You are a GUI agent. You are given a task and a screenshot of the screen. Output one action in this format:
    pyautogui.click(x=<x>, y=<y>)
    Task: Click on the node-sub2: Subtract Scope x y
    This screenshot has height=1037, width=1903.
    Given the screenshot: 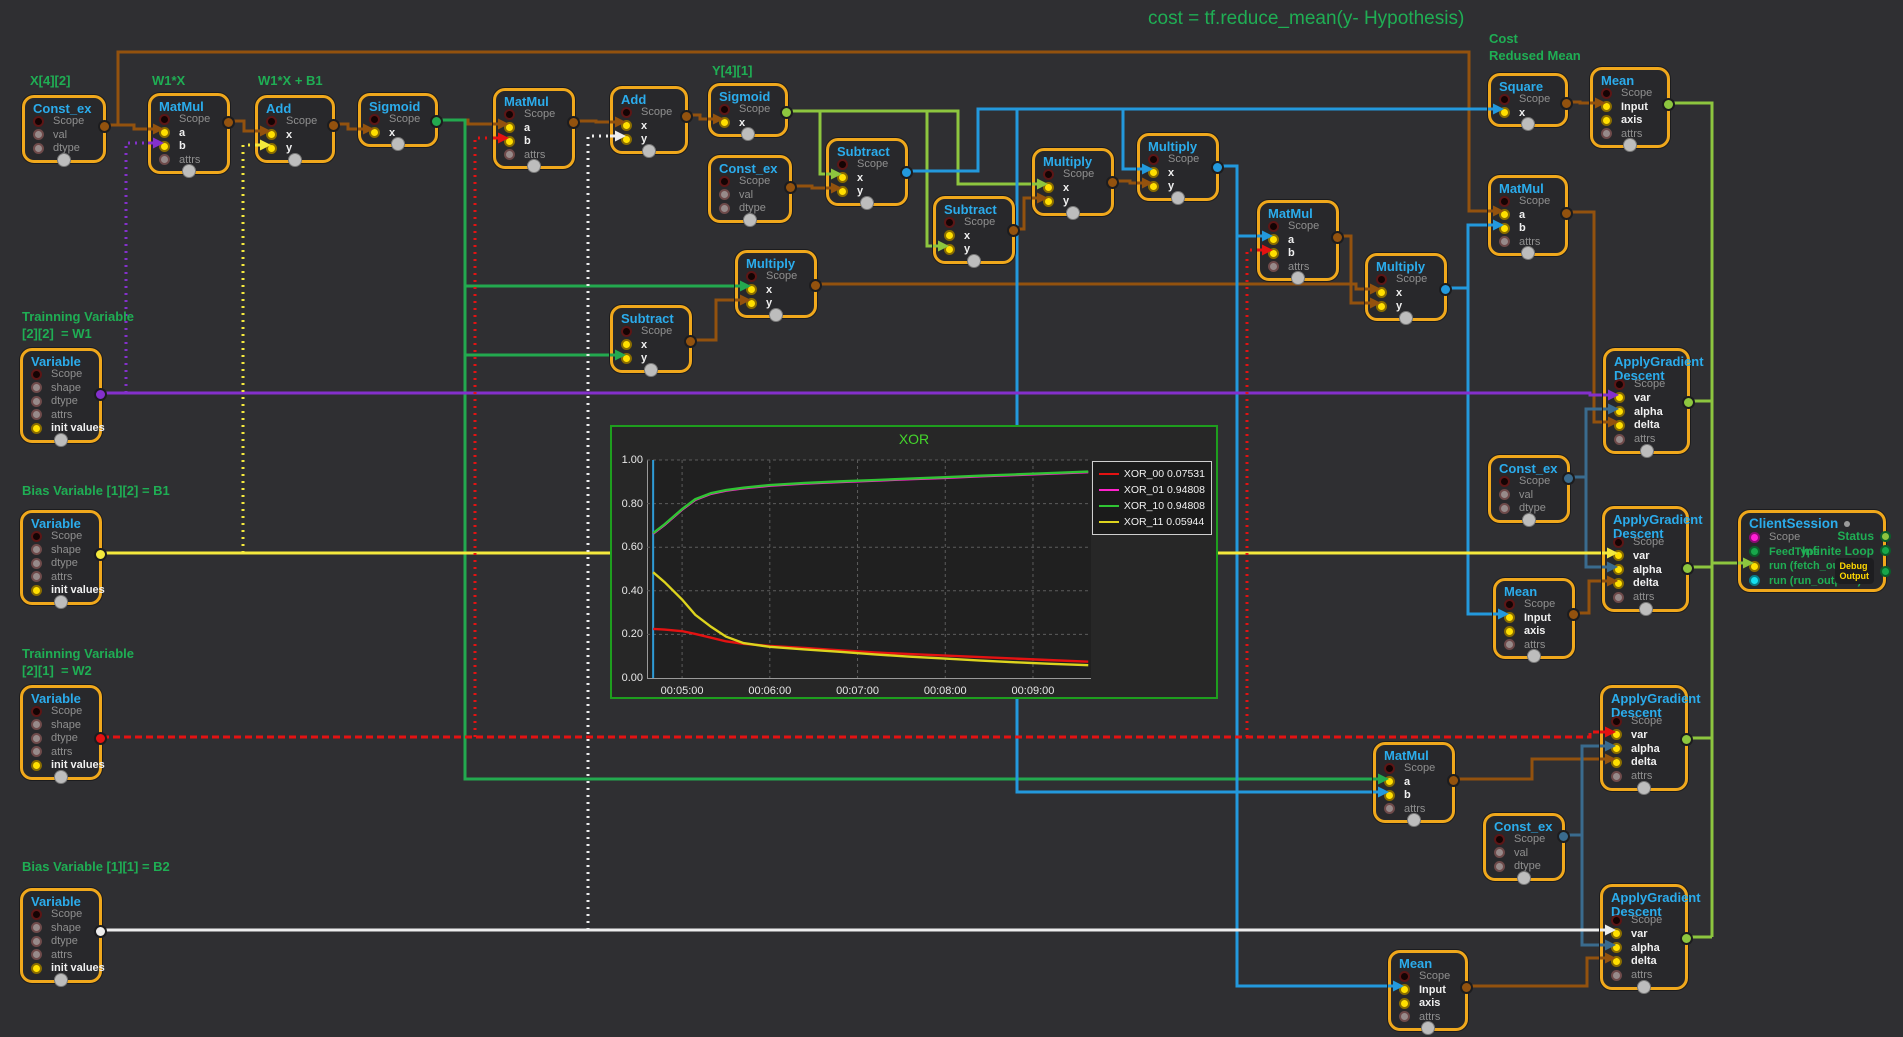 What is the action you would take?
    pyautogui.click(x=976, y=232)
    